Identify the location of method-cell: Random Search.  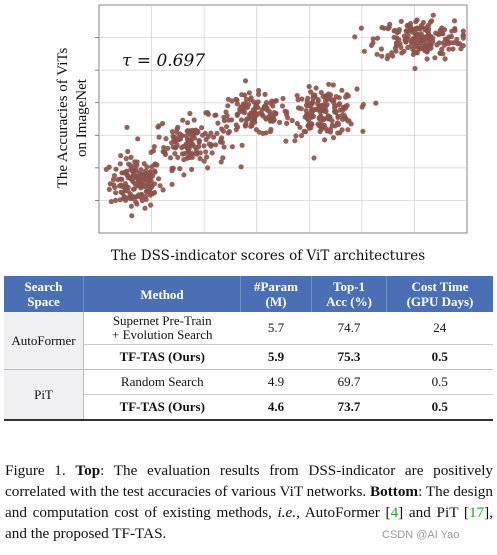
(162, 382).